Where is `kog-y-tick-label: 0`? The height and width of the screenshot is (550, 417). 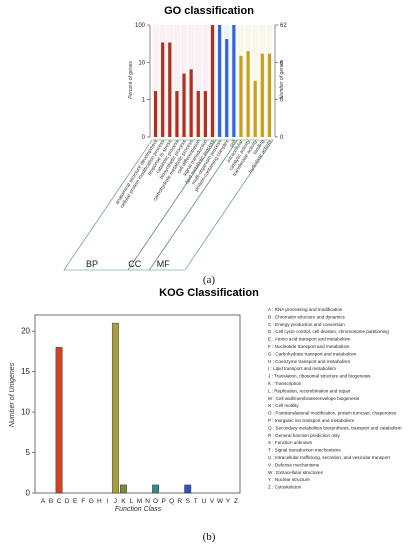 kog-y-tick-label: 0 is located at coordinates (28, 493).